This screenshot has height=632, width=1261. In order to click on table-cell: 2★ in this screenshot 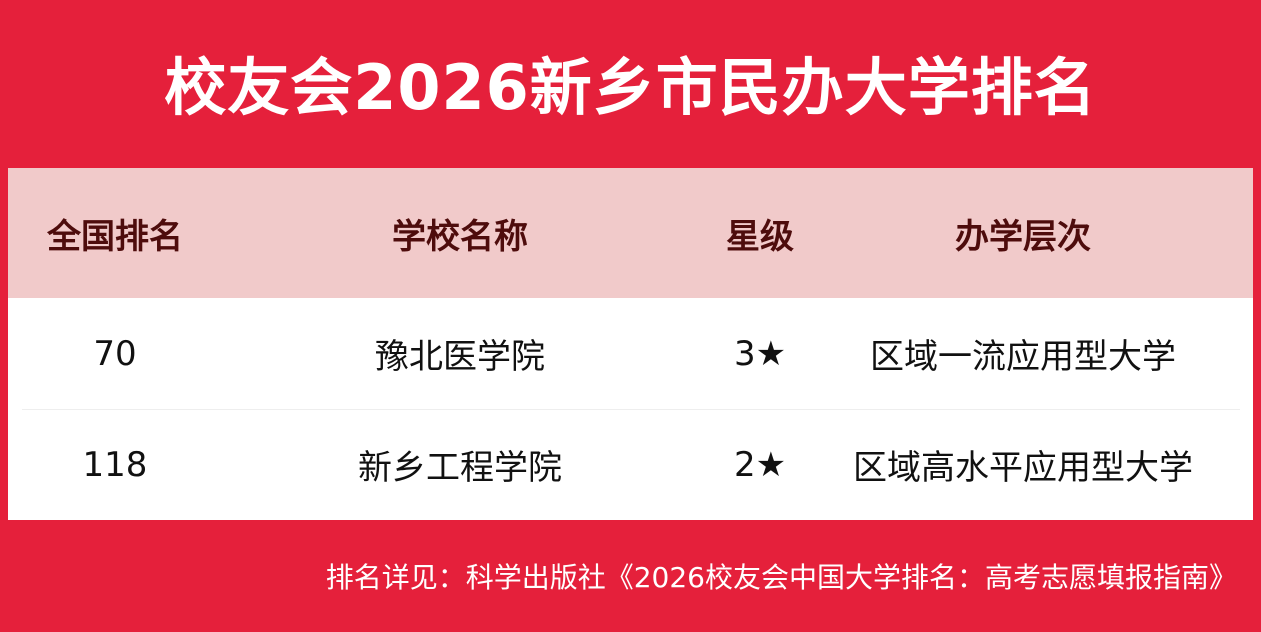, I will do `click(760, 464)`.